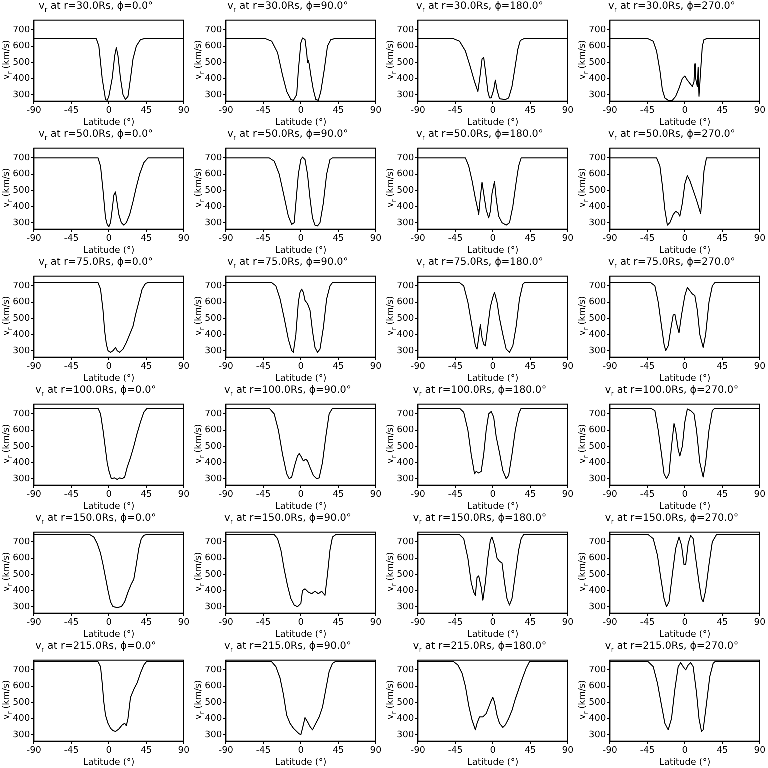  Describe the element at coordinates (288, 391) in the screenshot. I see `chart-title: v$_{r}$ at r=100.0Rs, ϕ=90.0°` at that location.